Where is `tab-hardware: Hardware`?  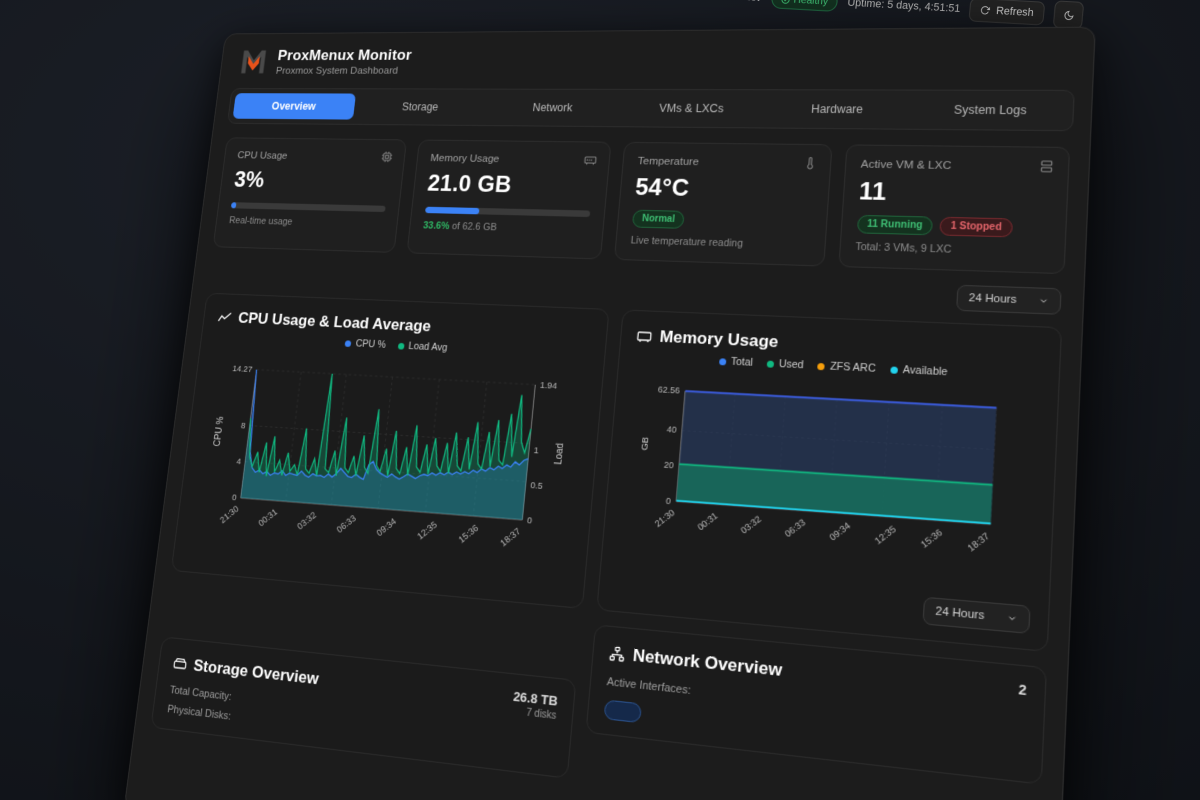 tab-hardware: Hardware is located at coordinates (837, 109).